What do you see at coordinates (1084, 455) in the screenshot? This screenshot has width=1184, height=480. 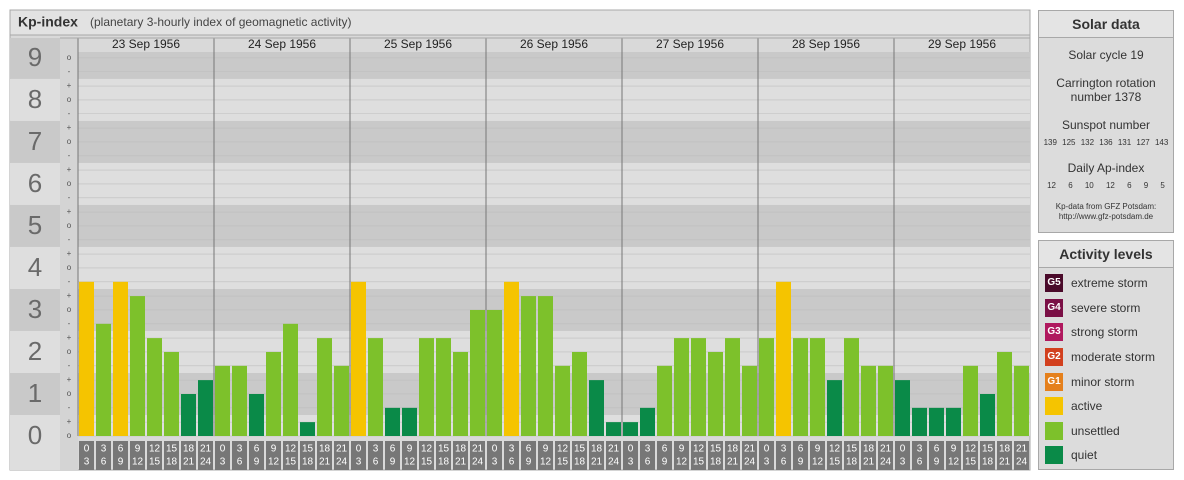 I see `legend-label: quiet` at bounding box center [1084, 455].